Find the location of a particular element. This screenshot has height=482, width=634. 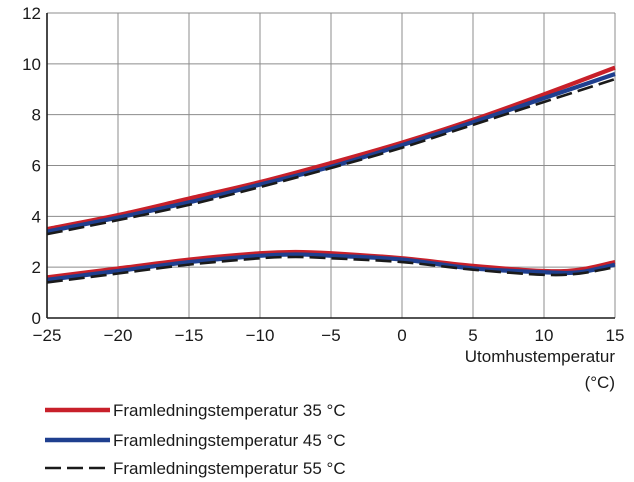

series-line-3-lower is located at coordinates (331, 269).